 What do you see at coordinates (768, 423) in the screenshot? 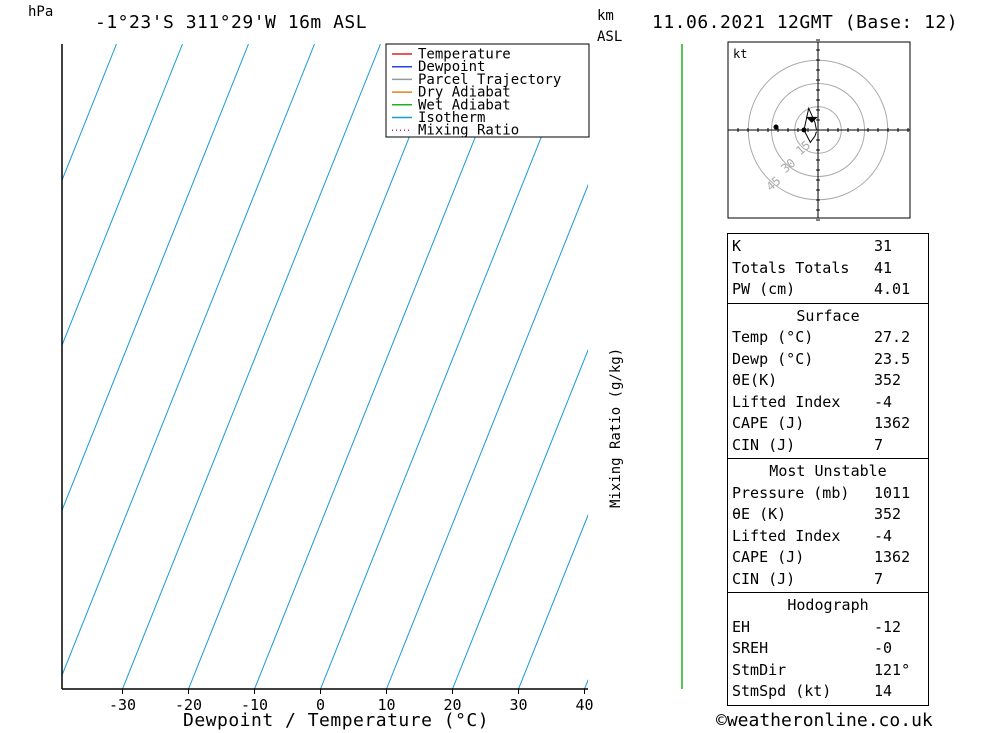
I see `surface-cape-label: CAPE (J)` at bounding box center [768, 423].